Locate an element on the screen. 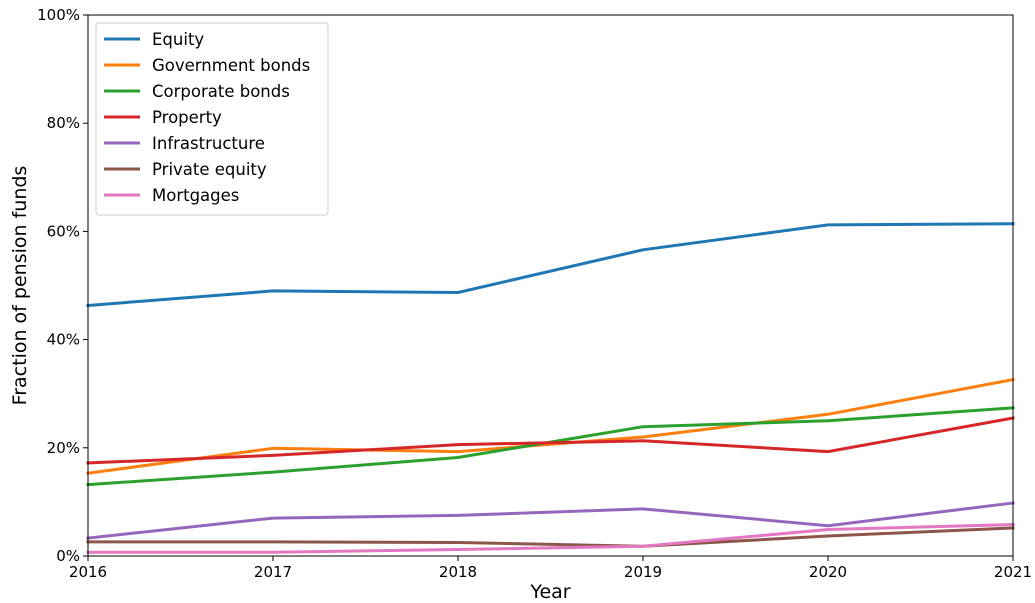 This screenshot has width=1035, height=603. series-line-corporate-bonds is located at coordinates (550, 446).